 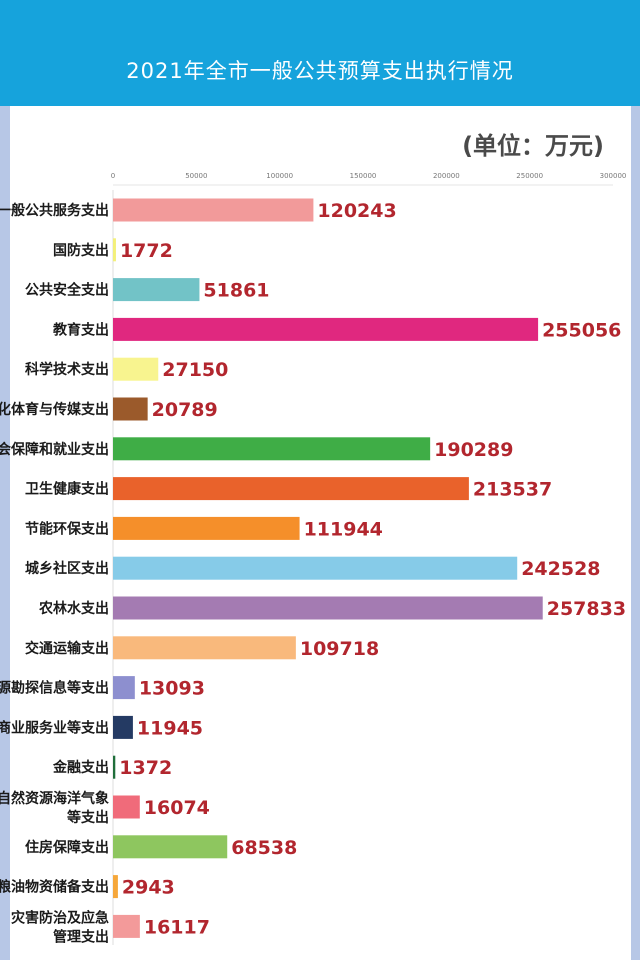 What do you see at coordinates (54, 210) in the screenshot?
I see `category-label: 一般公共服务支出` at bounding box center [54, 210].